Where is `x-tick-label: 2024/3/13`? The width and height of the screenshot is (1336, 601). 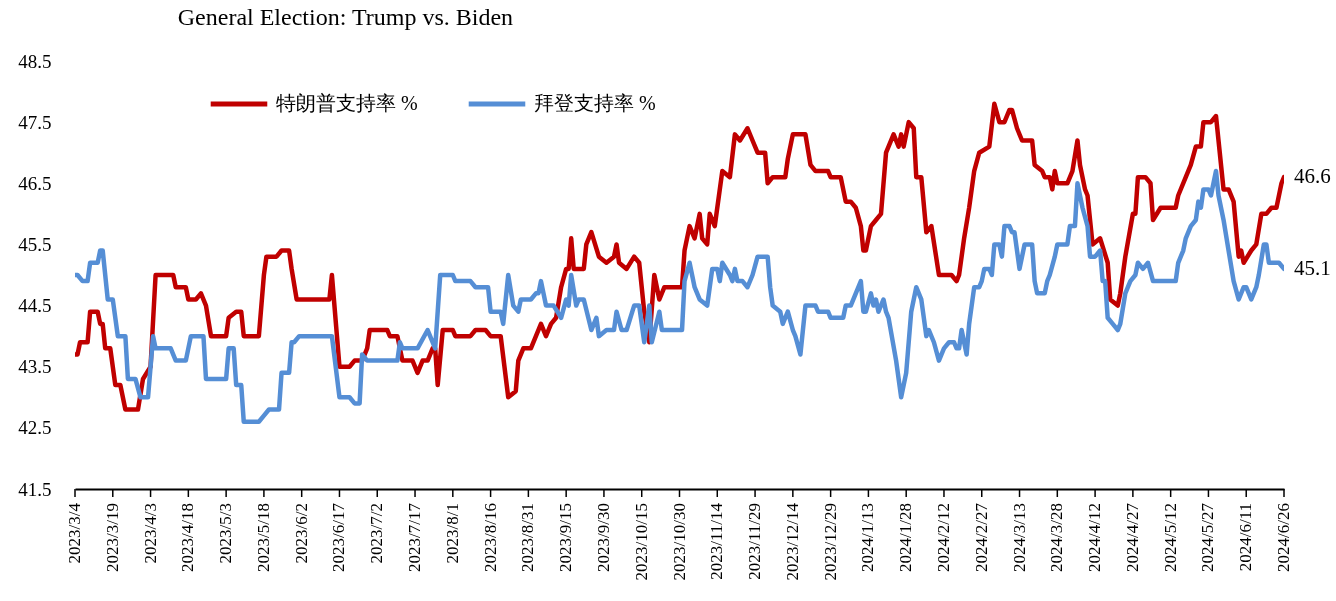
x-tick-label: 2024/3/13 is located at coordinates (1019, 537).